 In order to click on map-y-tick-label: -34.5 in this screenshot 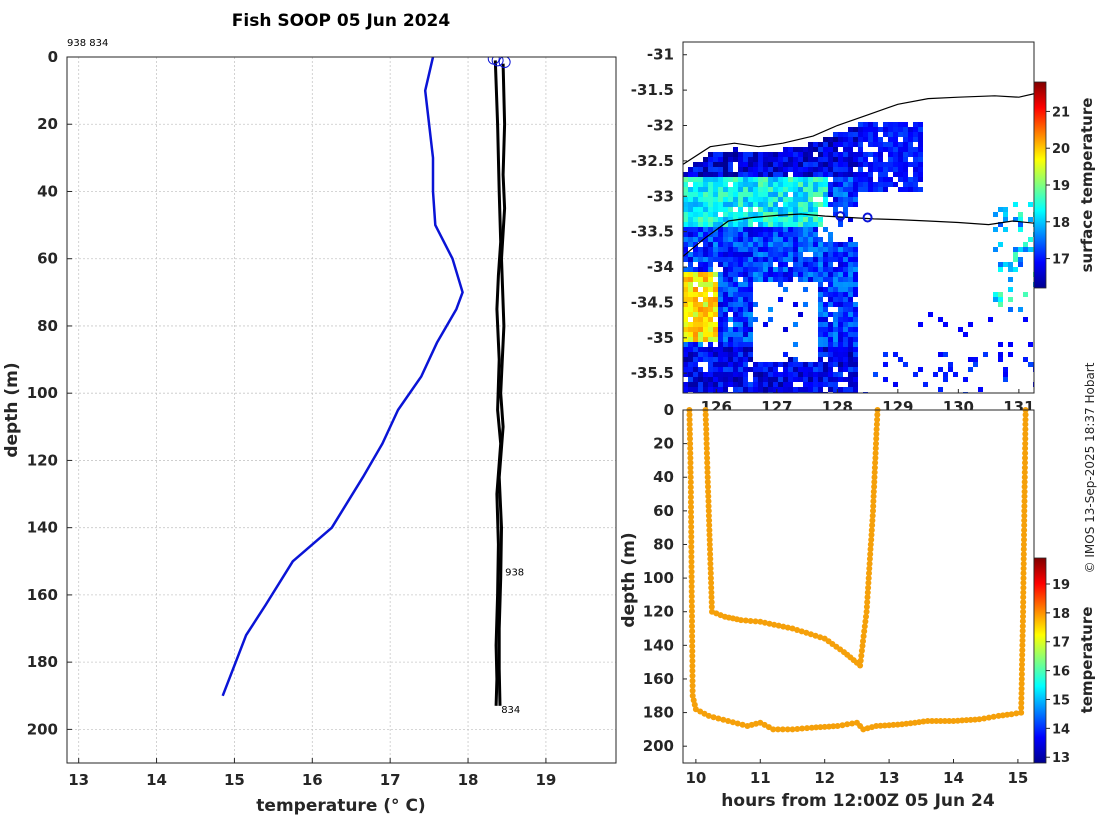, I will do `click(652, 302)`.